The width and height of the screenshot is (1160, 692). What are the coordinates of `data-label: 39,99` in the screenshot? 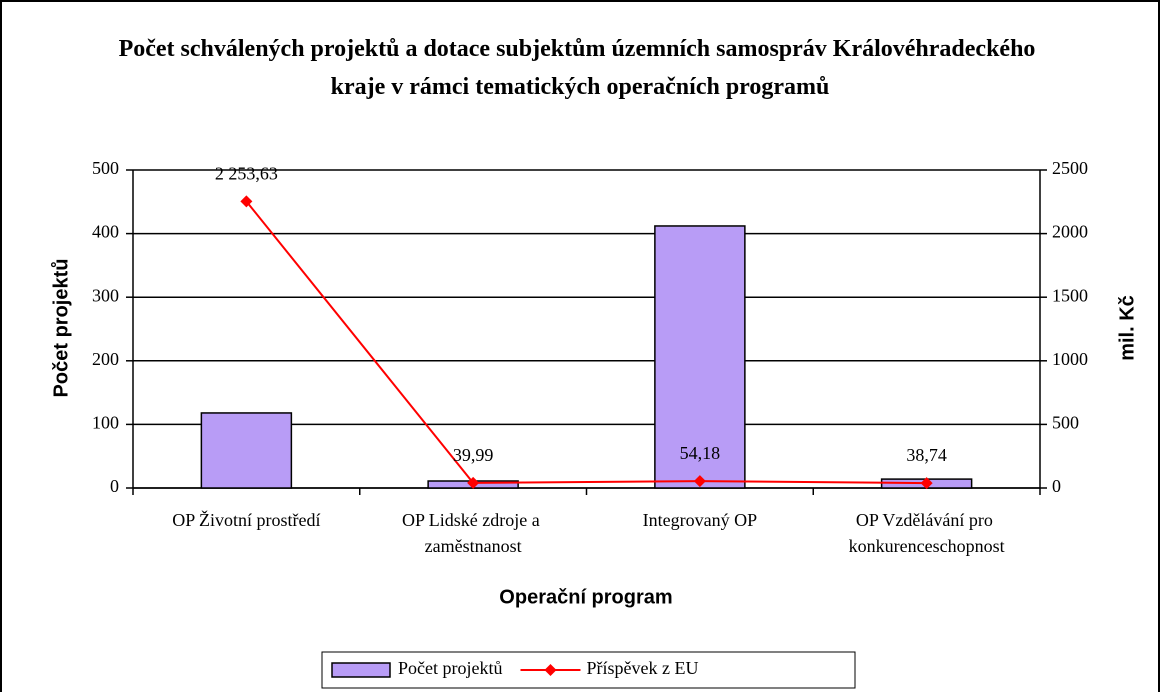 It's located at (473, 455).